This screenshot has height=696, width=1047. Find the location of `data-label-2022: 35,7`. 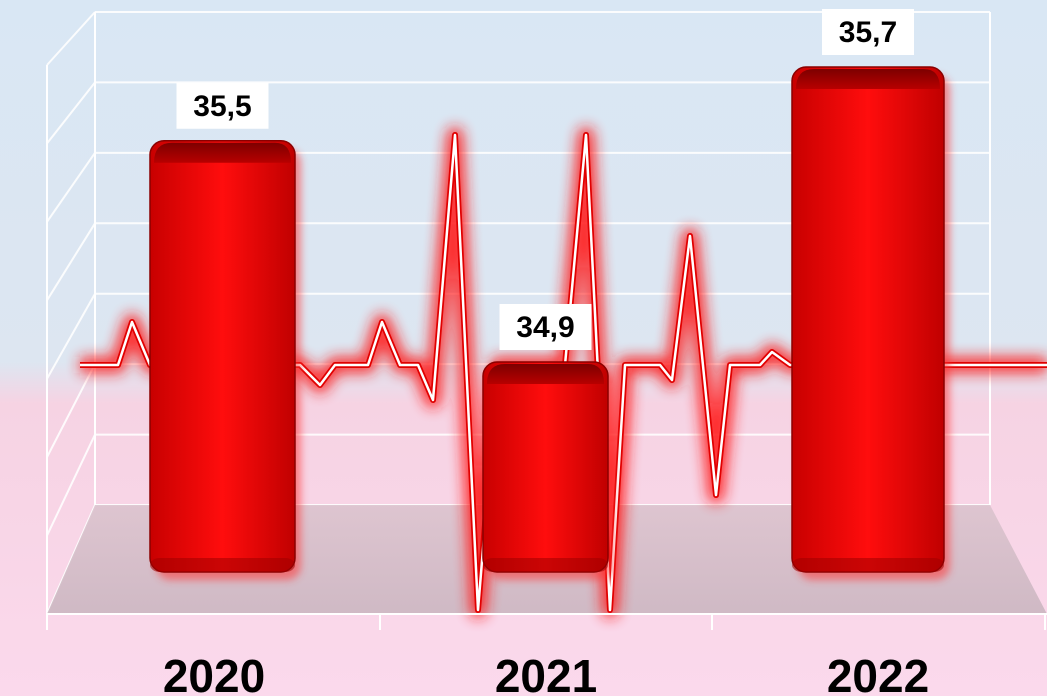

data-label-2022: 35,7 is located at coordinates (868, 32).